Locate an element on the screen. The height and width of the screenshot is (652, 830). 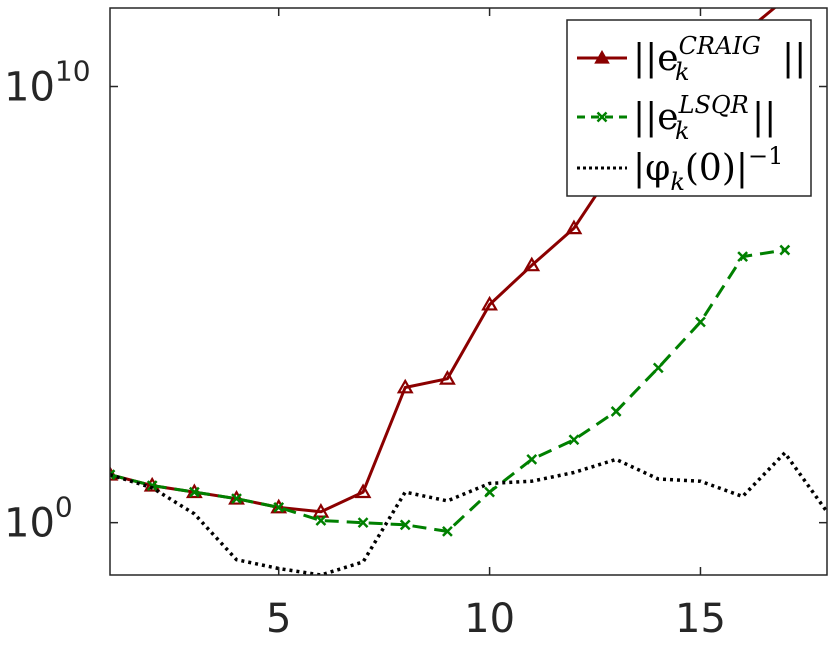
y-tick-label: 1010 is located at coordinates (47, 83).